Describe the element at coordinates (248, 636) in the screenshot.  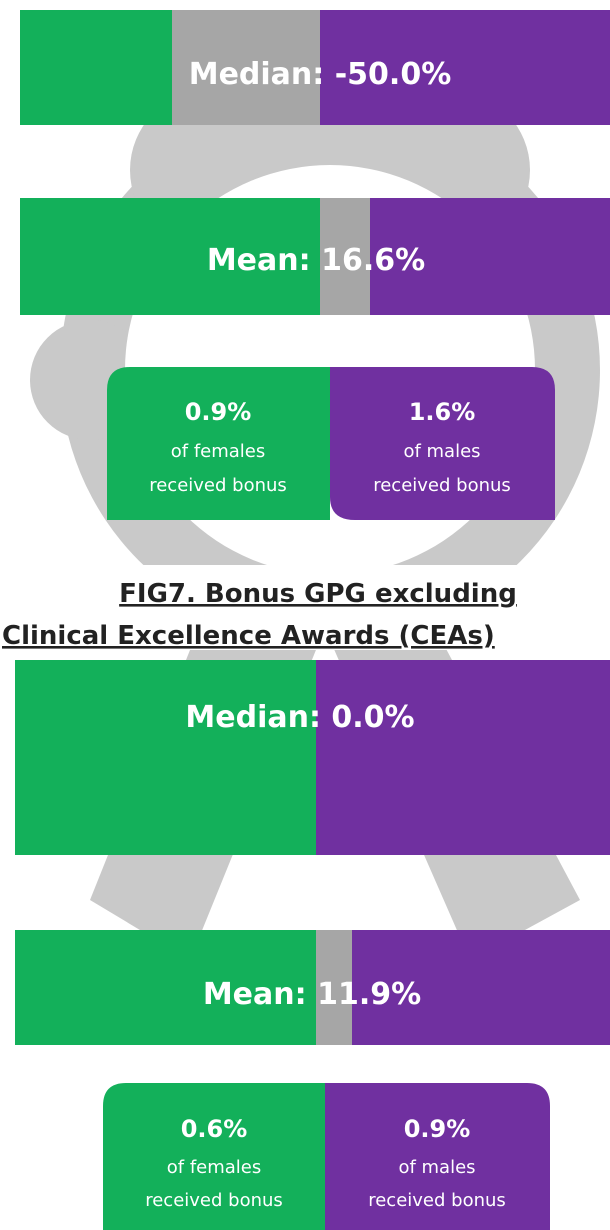
I see `title: Clinical Excellence Awards (CEAs)` at that location.